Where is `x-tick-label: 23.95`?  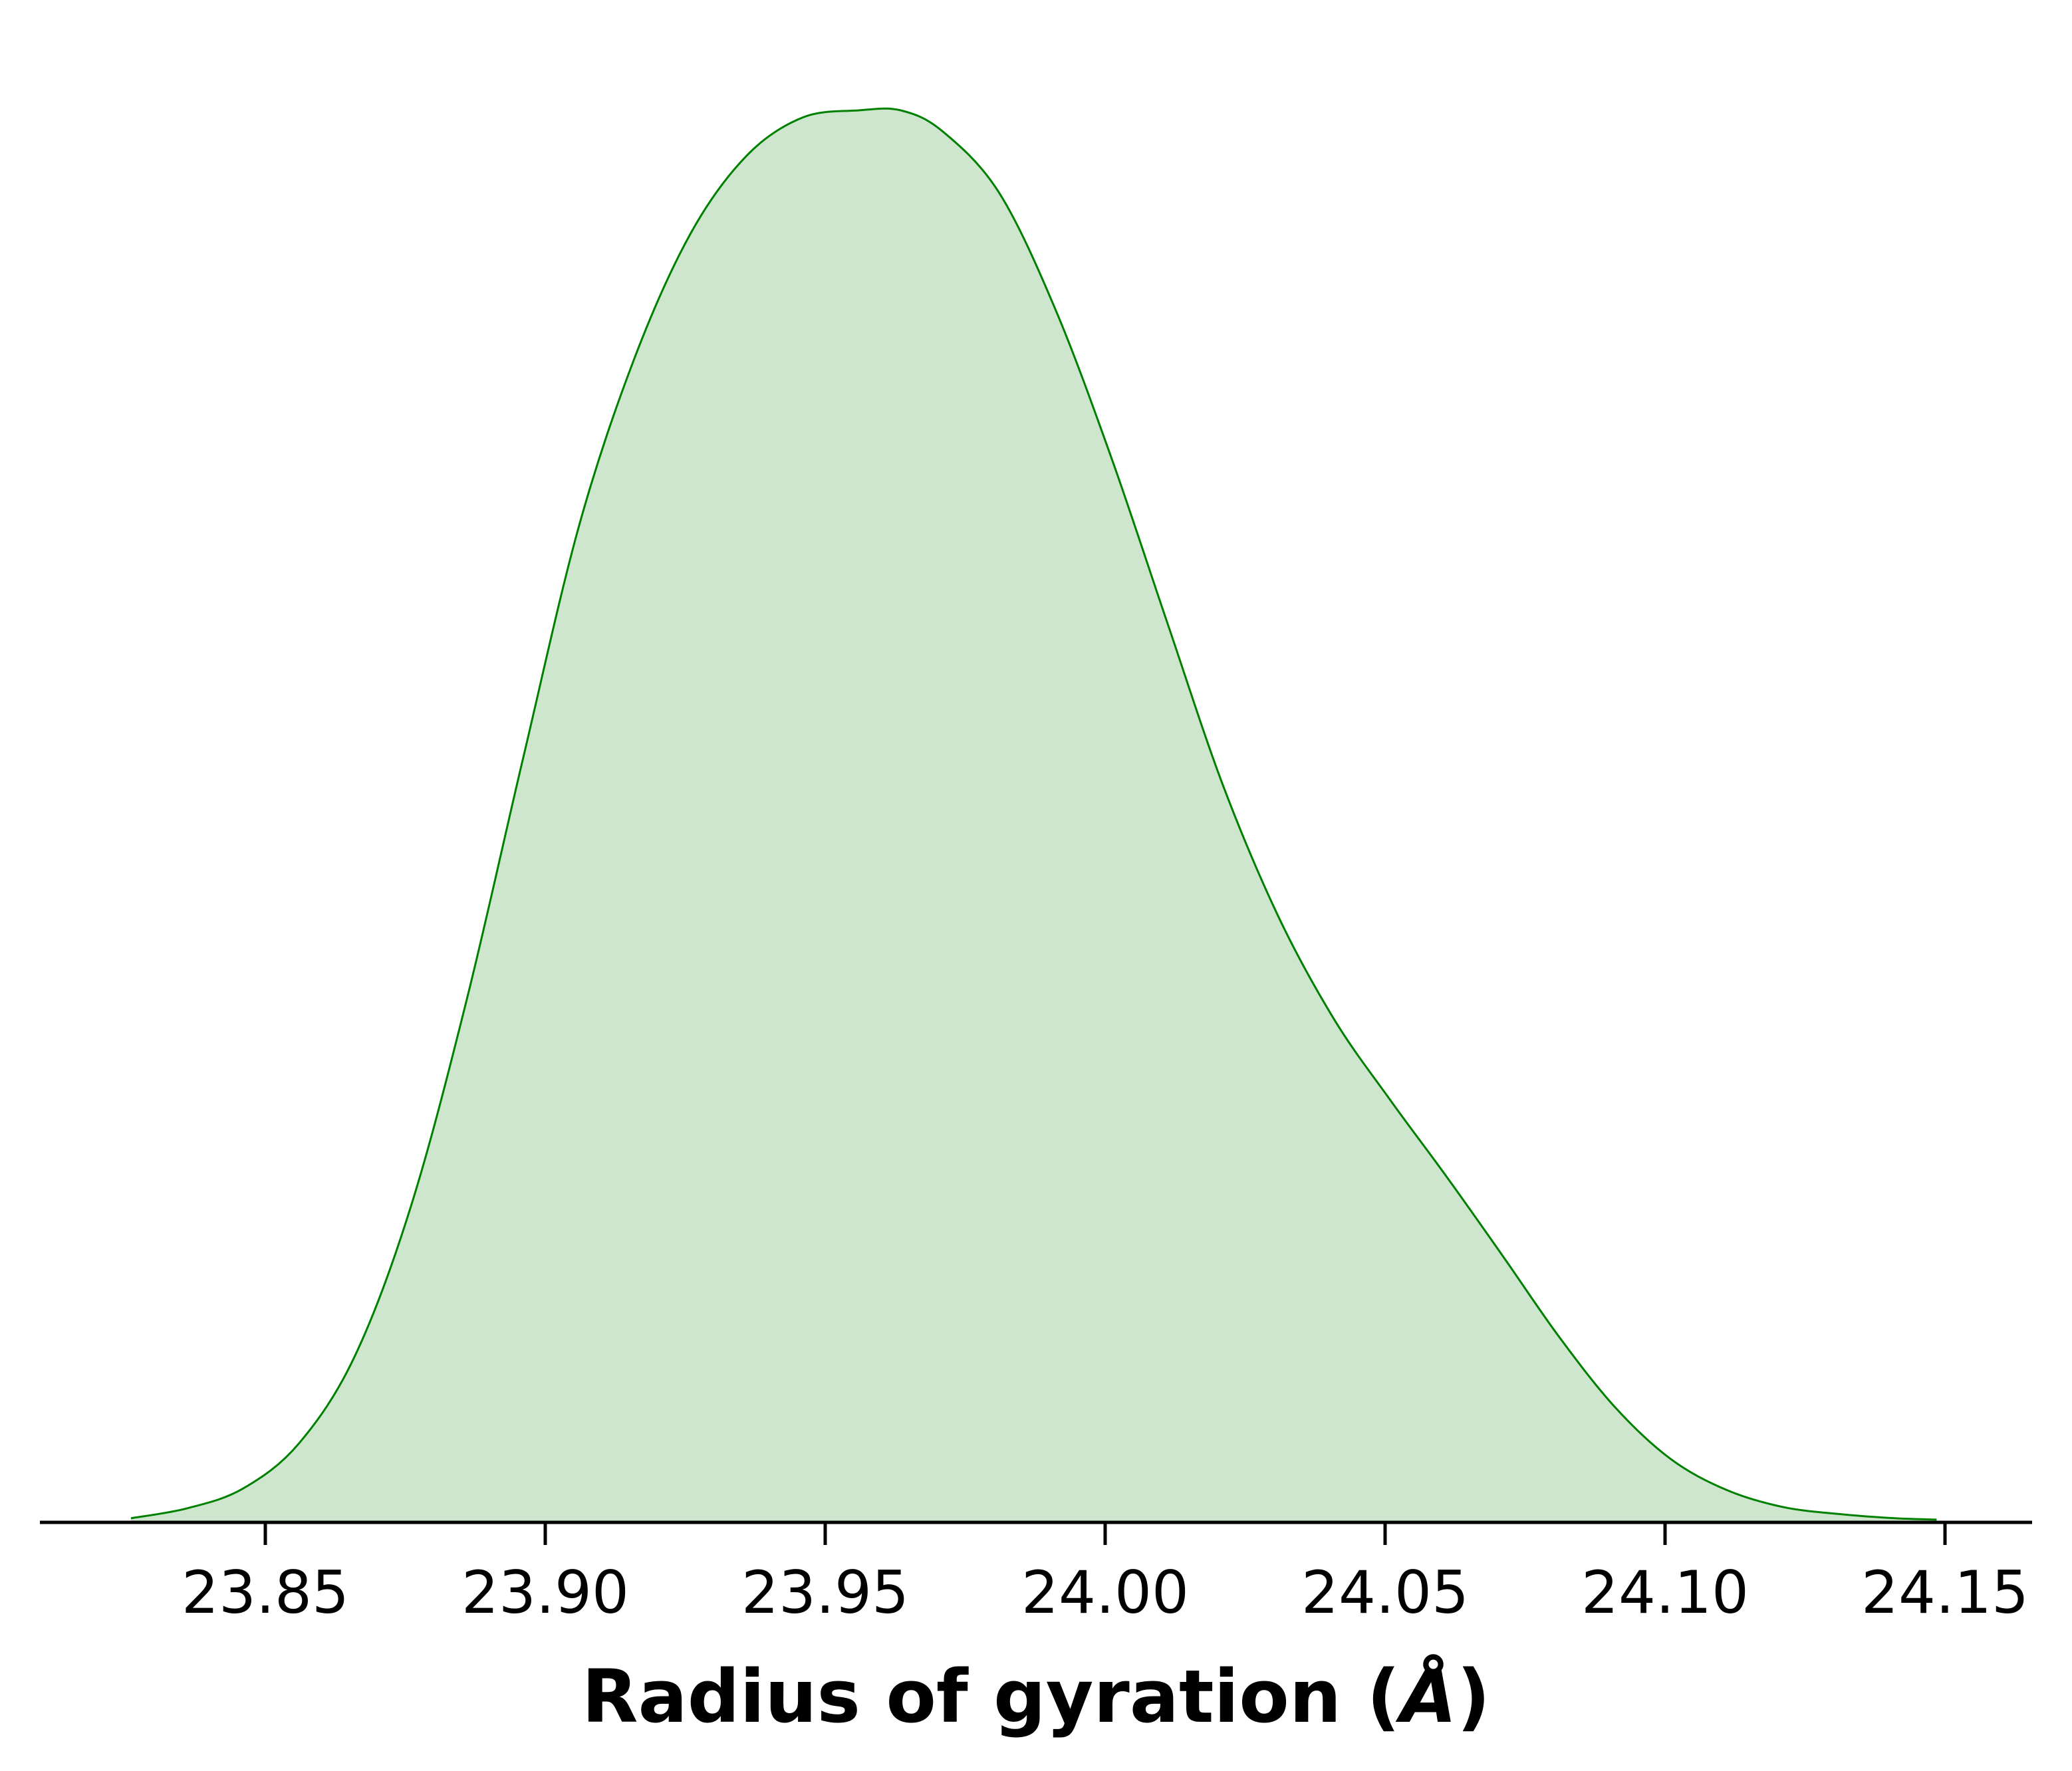 x-tick-label: 23.95 is located at coordinates (825, 1592).